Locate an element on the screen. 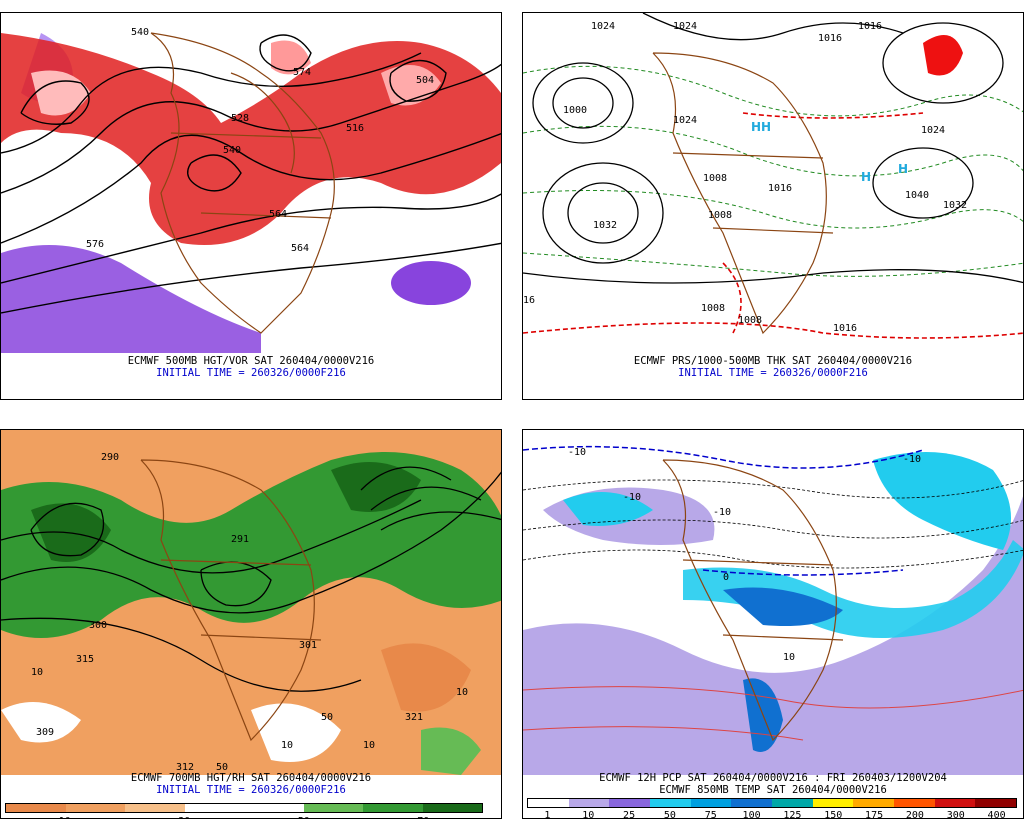 This screenshot has width=1024, height=819. svg-text: 0 is located at coordinates (726, 577).